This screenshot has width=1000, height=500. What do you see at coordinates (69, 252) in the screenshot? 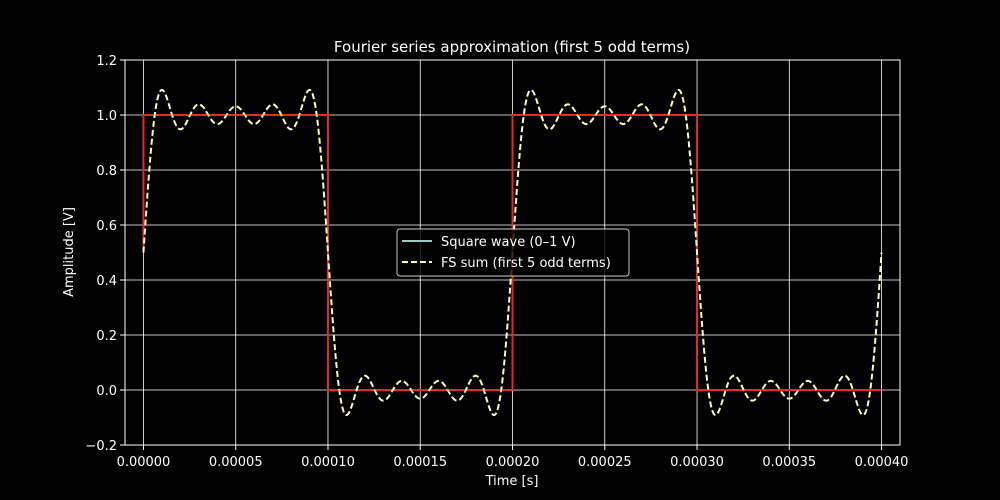
I see `y-axis-label: Amplitude [V]` at bounding box center [69, 252].